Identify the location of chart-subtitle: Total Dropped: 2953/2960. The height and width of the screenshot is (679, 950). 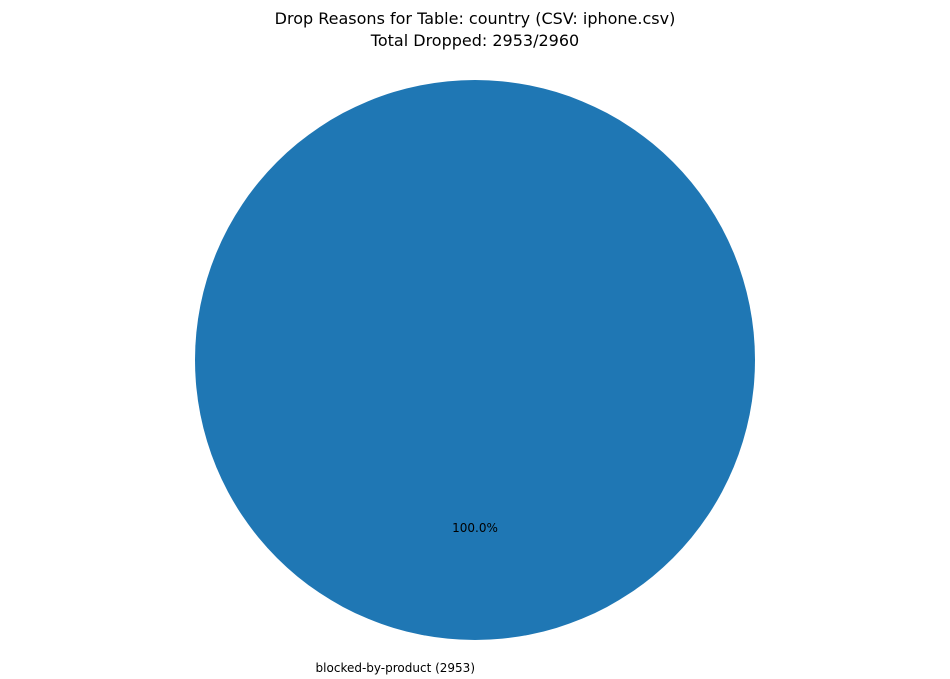
(474, 40).